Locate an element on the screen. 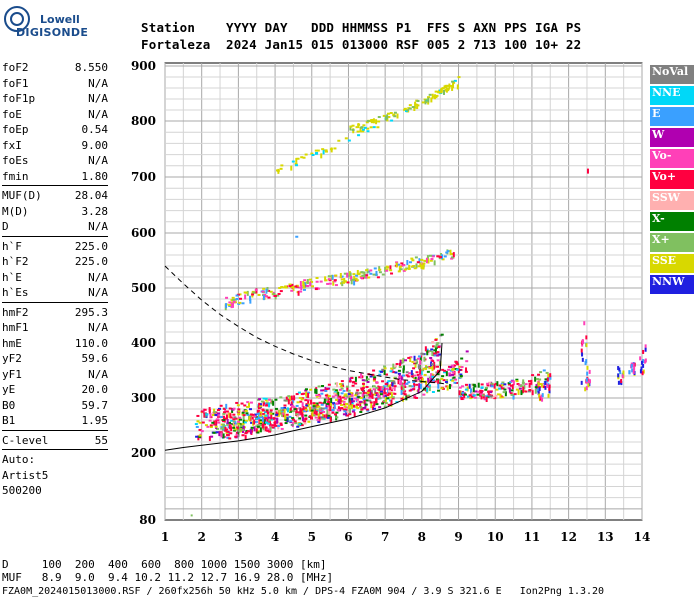  param-row: fxI 9.00 is located at coordinates (55, 146).